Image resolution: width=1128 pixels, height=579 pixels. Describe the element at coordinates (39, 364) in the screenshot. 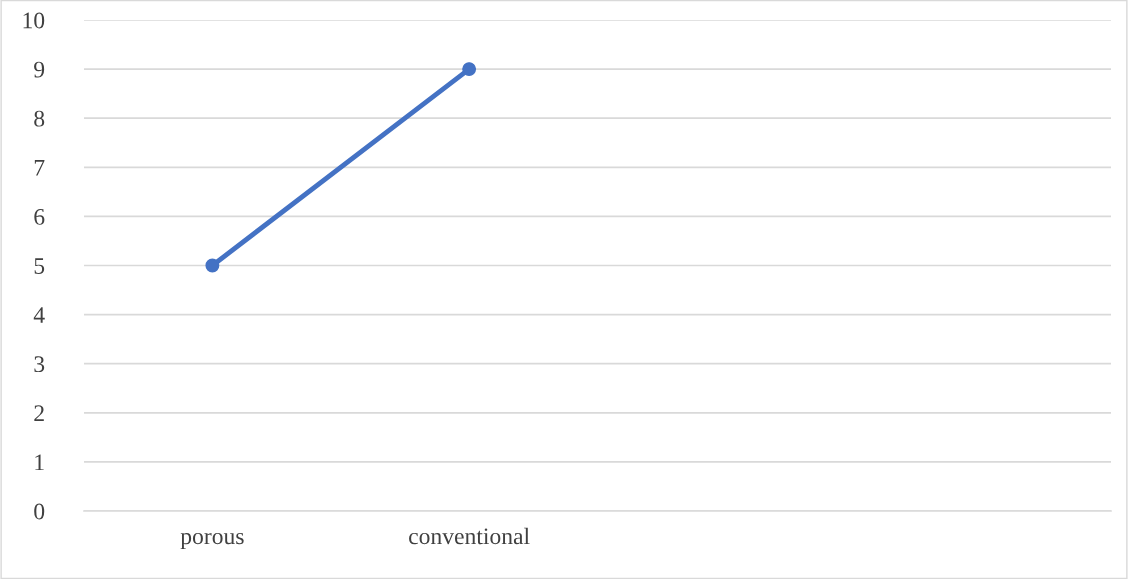

I see `y-tick-label: 3` at that location.